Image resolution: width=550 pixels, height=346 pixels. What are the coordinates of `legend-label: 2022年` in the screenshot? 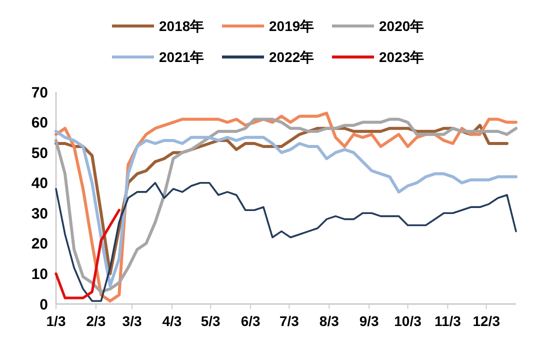 It's located at (291, 56).